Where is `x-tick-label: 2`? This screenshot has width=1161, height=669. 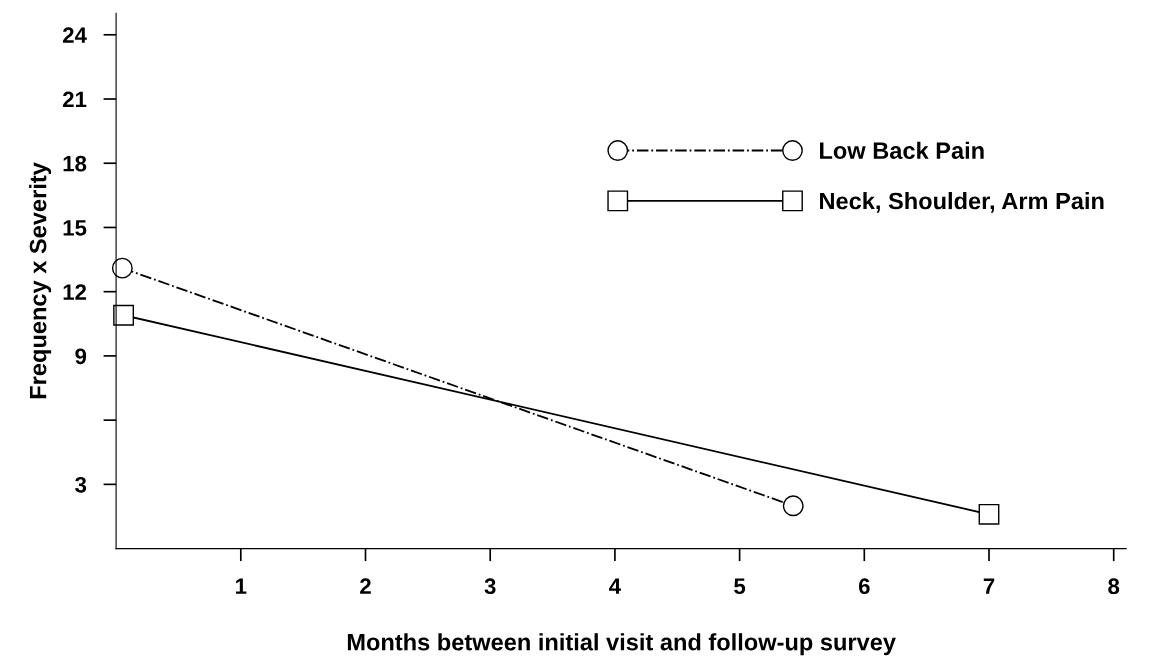
x-tick-label: 2 is located at coordinates (365, 586).